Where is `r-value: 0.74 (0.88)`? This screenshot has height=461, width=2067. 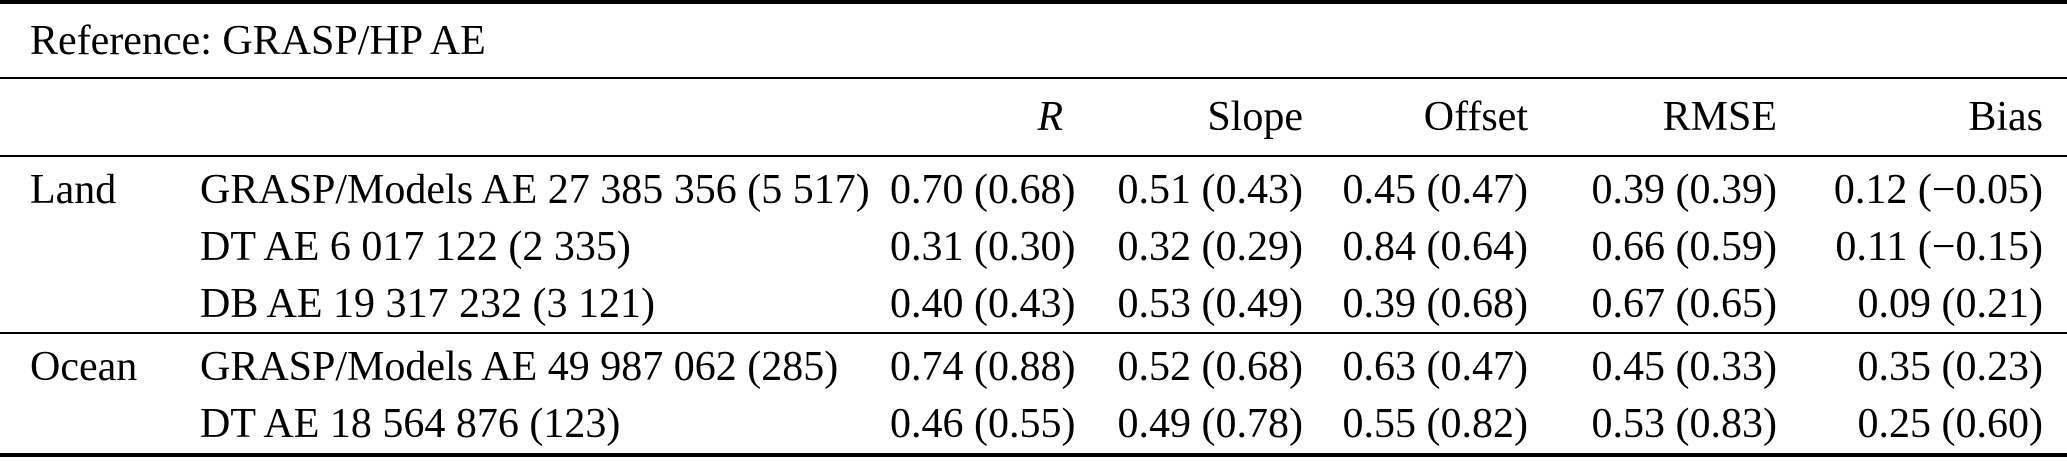
r-value: 0.74 (0.88) is located at coordinates (983, 366).